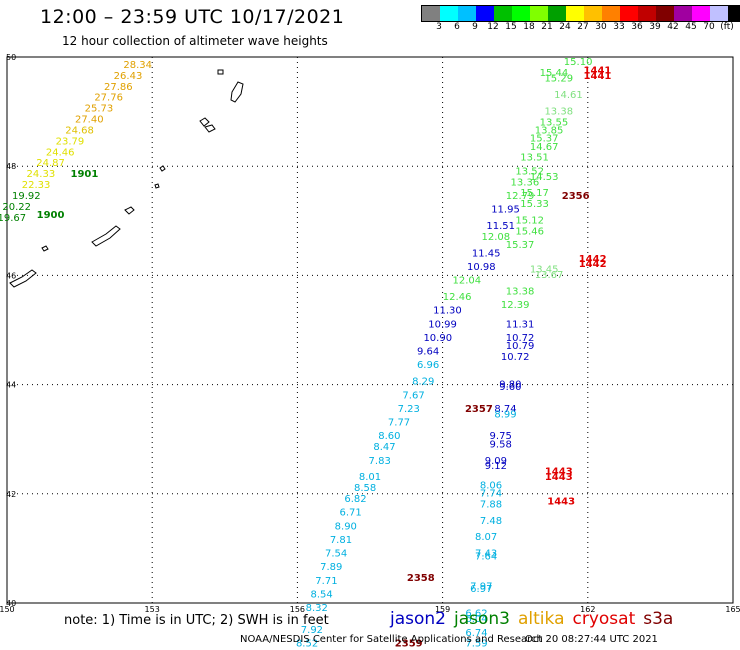 The image size is (740, 650). I want to click on legend-label: 18, so click(529, 27).